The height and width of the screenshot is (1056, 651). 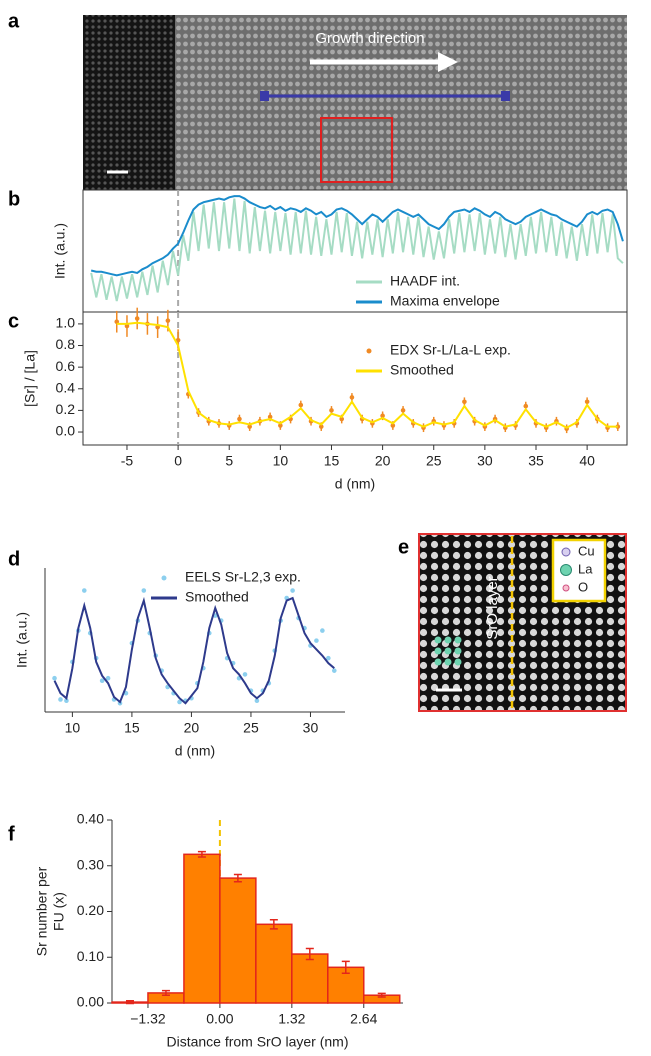 I want to click on annotation: SrO layer, so click(x=492, y=607).